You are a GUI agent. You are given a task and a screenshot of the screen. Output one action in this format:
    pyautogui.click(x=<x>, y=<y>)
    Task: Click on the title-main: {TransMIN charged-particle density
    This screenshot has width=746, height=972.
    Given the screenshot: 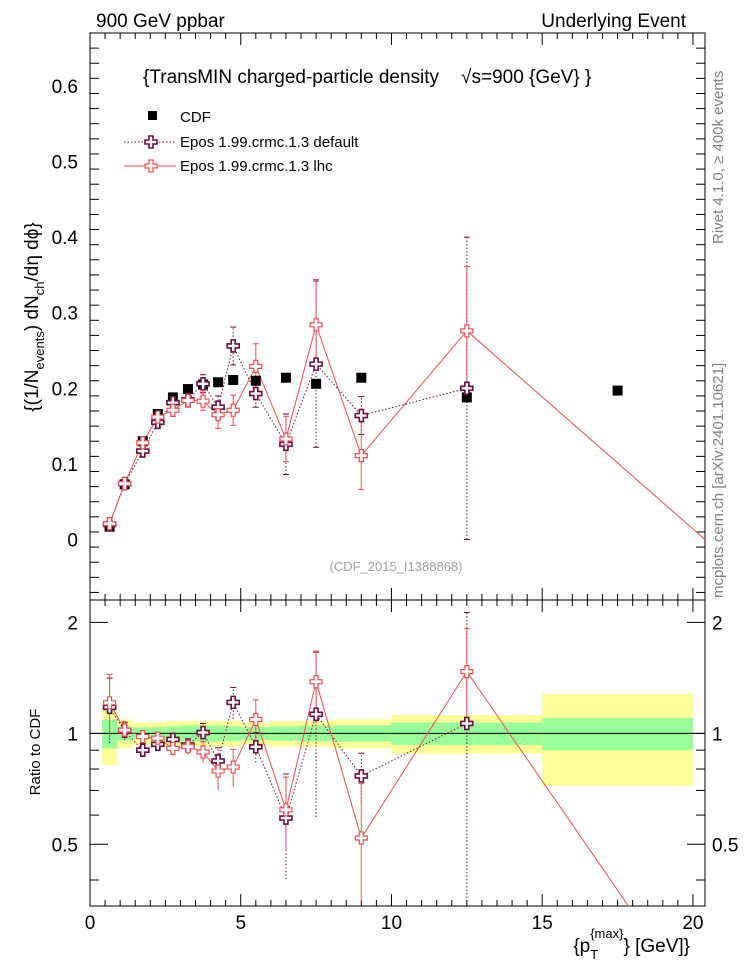 What is the action you would take?
    pyautogui.click(x=291, y=77)
    